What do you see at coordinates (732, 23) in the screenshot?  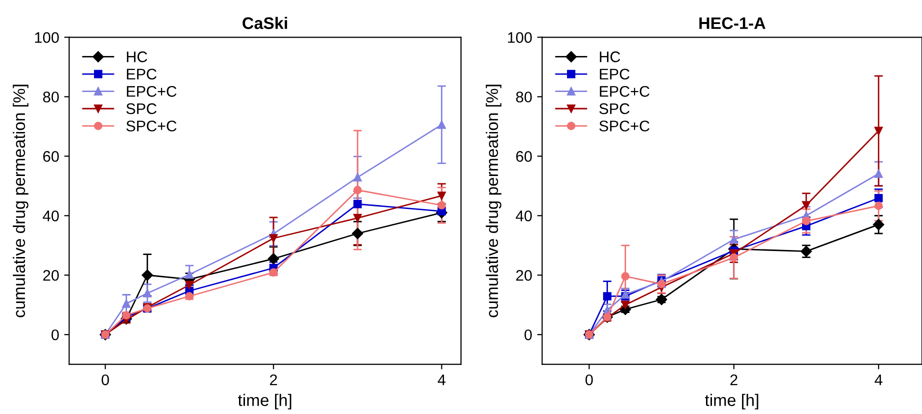 I see `chart-title: HEC-1-A` at bounding box center [732, 23].